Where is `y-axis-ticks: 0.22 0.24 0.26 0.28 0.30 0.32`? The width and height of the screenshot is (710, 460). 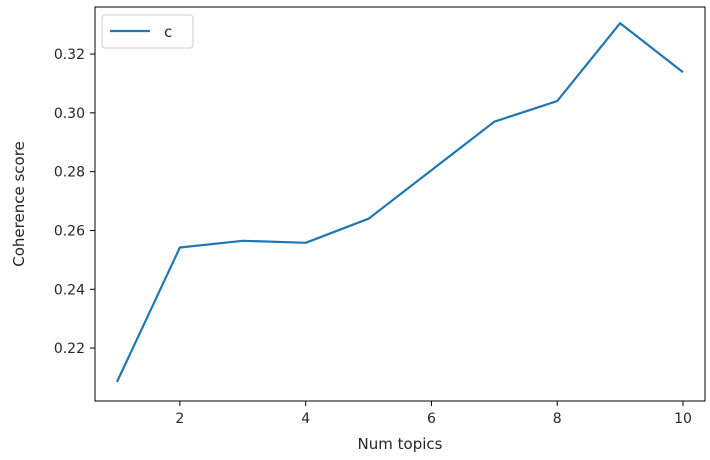
y-axis-ticks: 0.22 0.24 0.26 0.28 0.30 0.32 is located at coordinates (74, 202).